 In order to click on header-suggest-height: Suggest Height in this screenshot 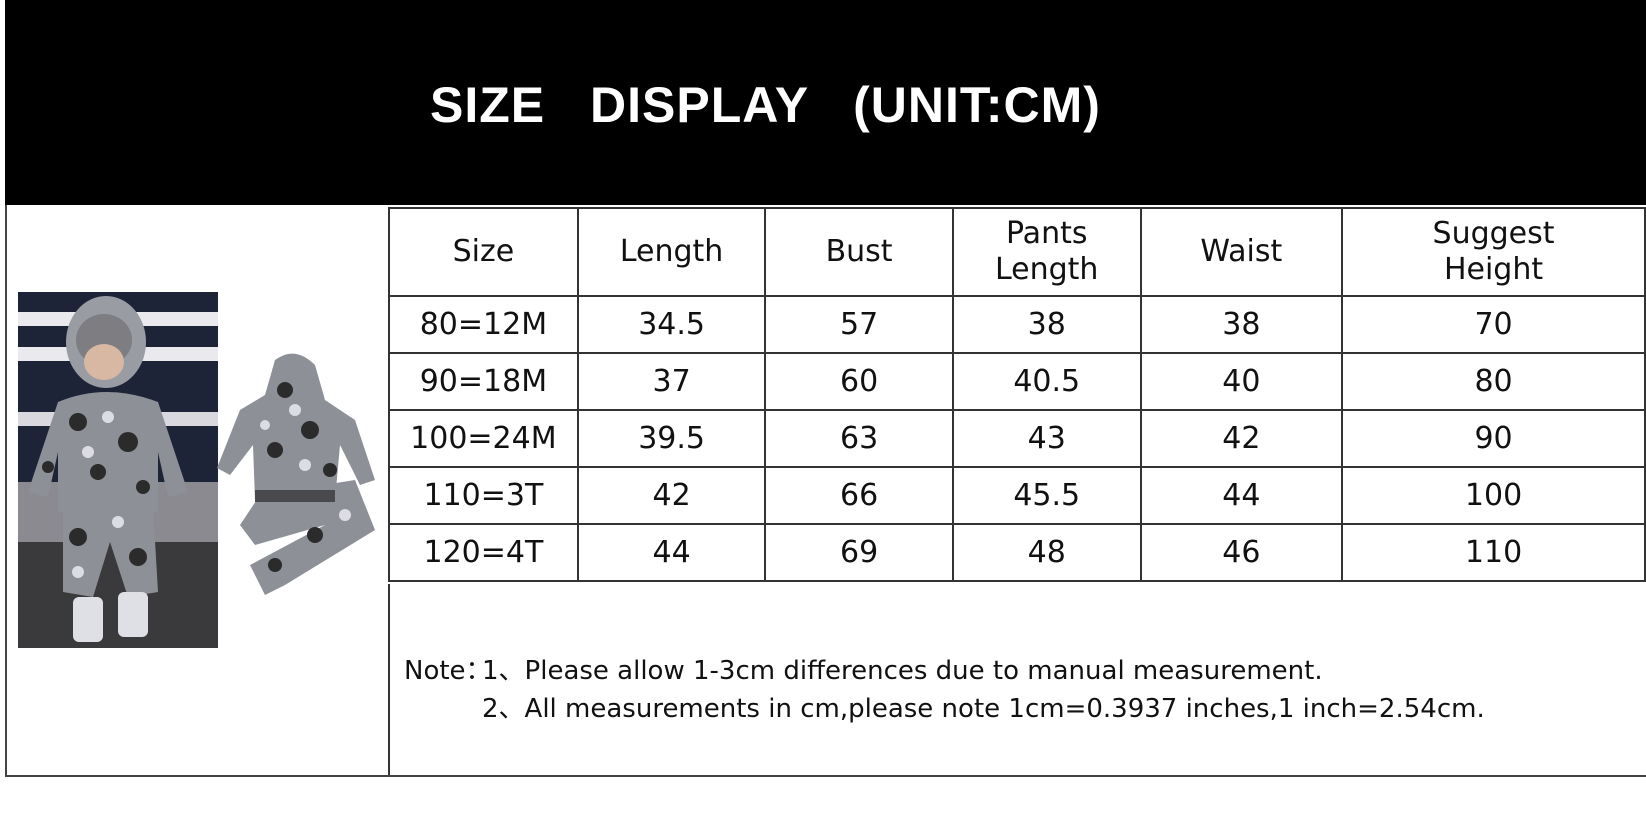, I will do `click(1493, 252)`.